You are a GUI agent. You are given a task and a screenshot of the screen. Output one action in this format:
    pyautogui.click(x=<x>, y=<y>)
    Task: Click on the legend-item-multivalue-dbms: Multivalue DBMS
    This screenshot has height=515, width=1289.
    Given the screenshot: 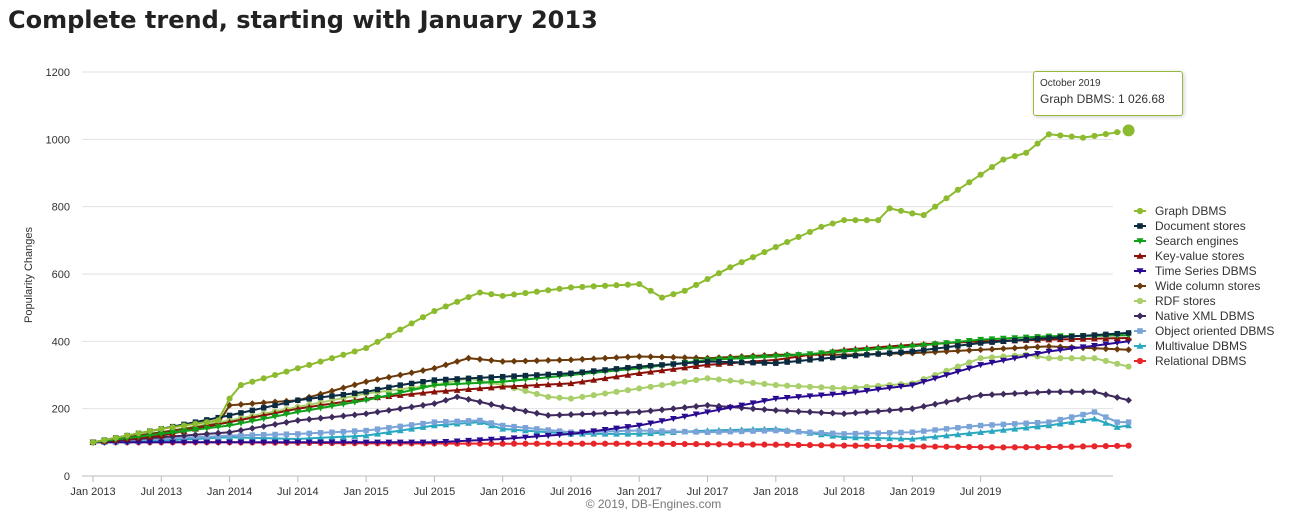 What is the action you would take?
    pyautogui.click(x=1190, y=346)
    